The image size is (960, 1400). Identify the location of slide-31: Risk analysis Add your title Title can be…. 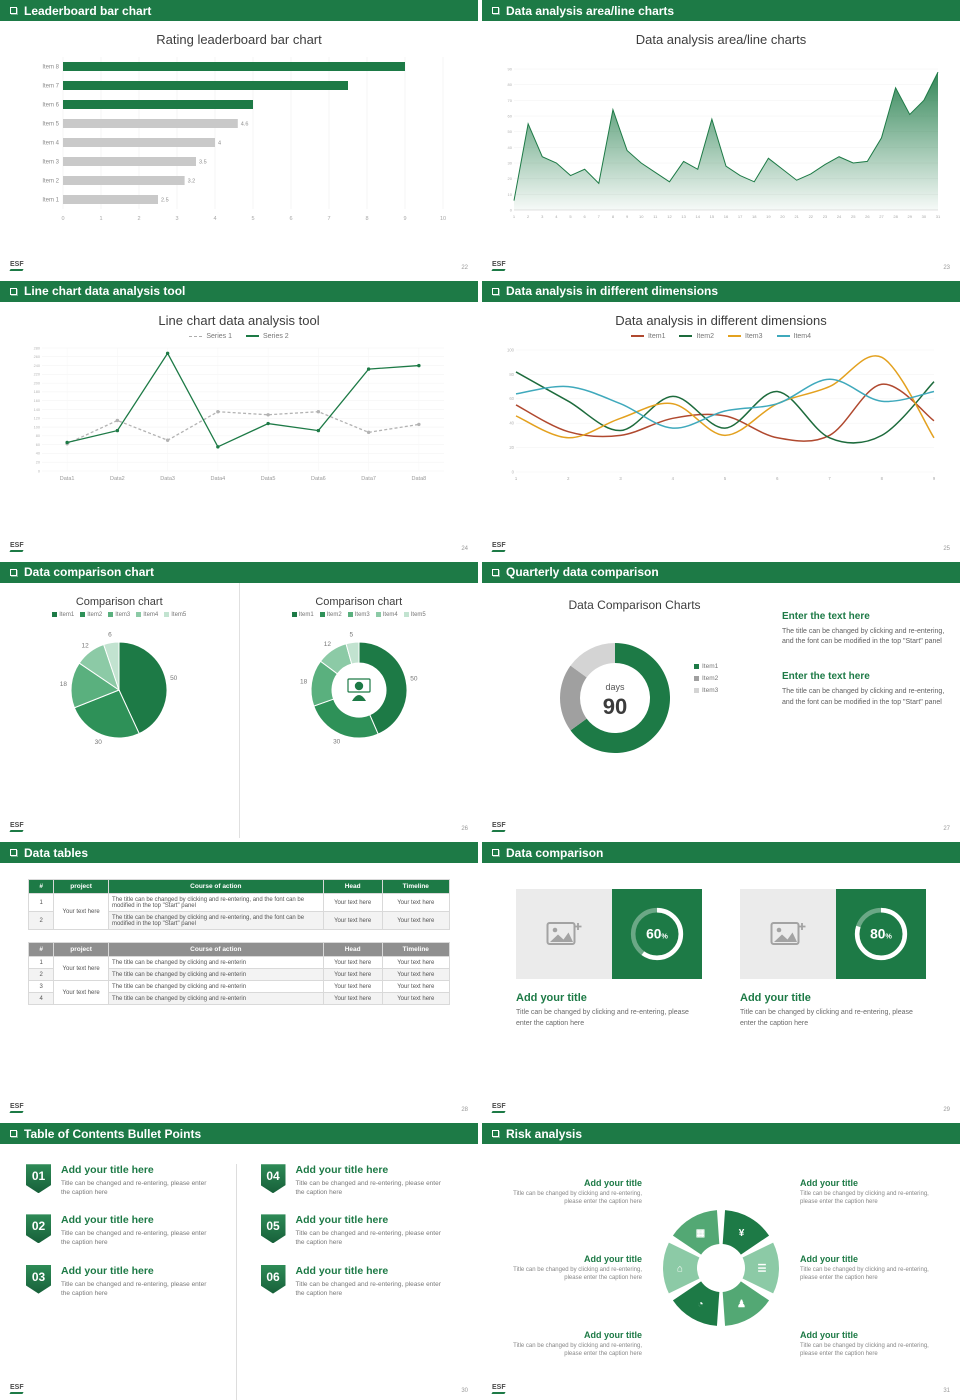
(721, 1261).